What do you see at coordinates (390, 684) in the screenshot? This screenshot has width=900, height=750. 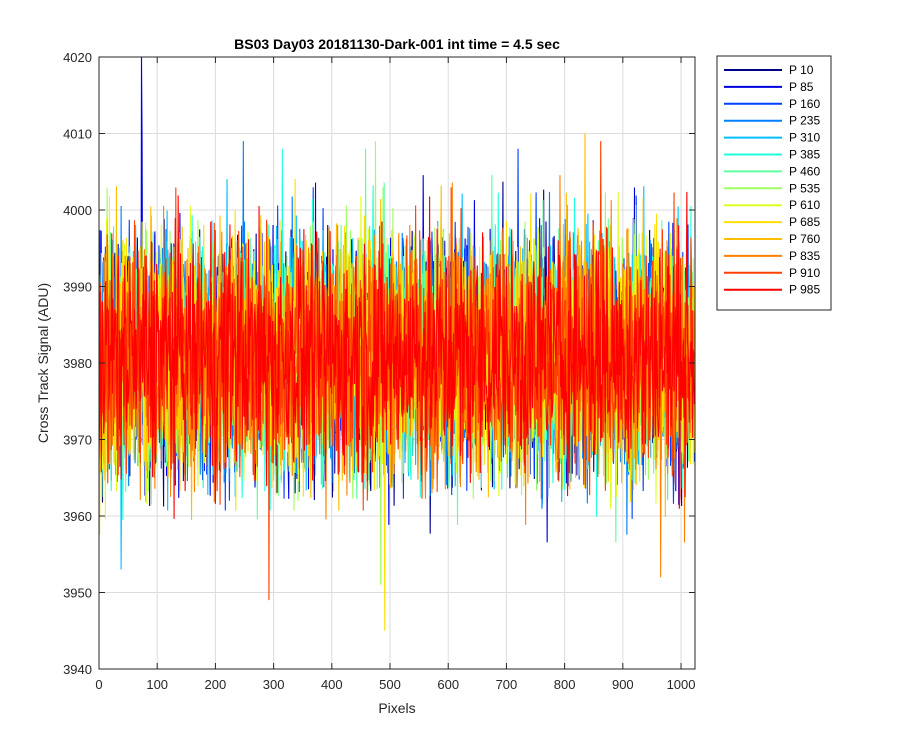 I see `x-tick-label: 500` at bounding box center [390, 684].